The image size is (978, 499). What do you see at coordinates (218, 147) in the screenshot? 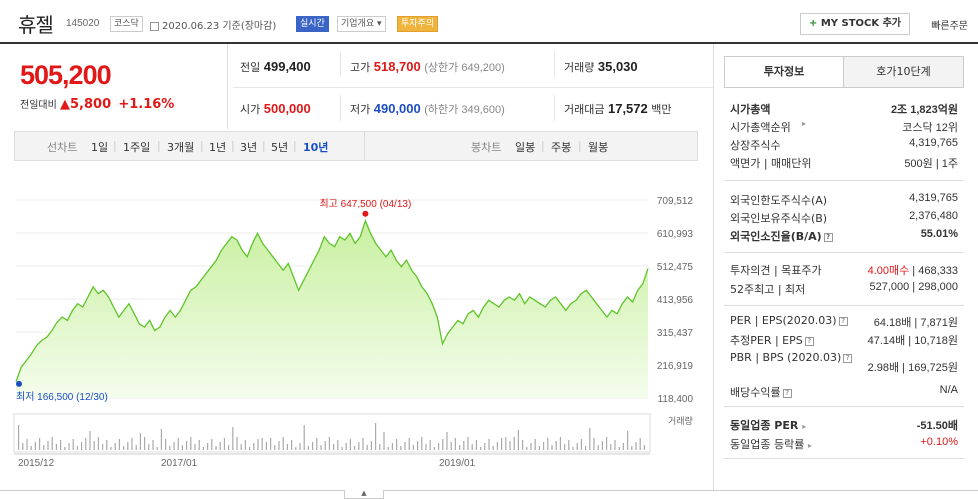
I see `period-1y: 1년` at bounding box center [218, 147].